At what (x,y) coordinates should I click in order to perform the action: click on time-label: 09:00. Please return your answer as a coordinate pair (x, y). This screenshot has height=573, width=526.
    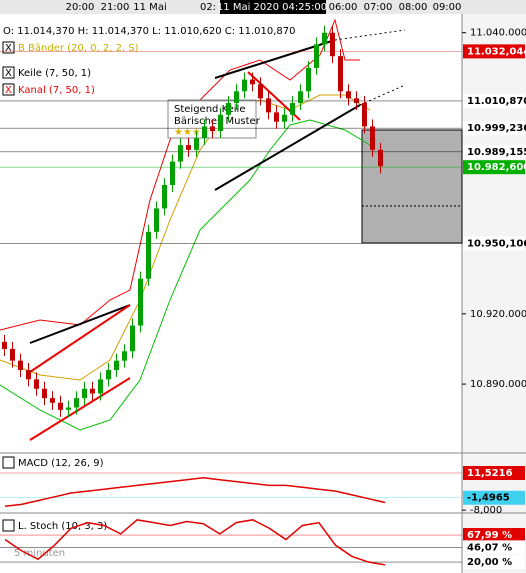
    Looking at the image, I should click on (447, 7).